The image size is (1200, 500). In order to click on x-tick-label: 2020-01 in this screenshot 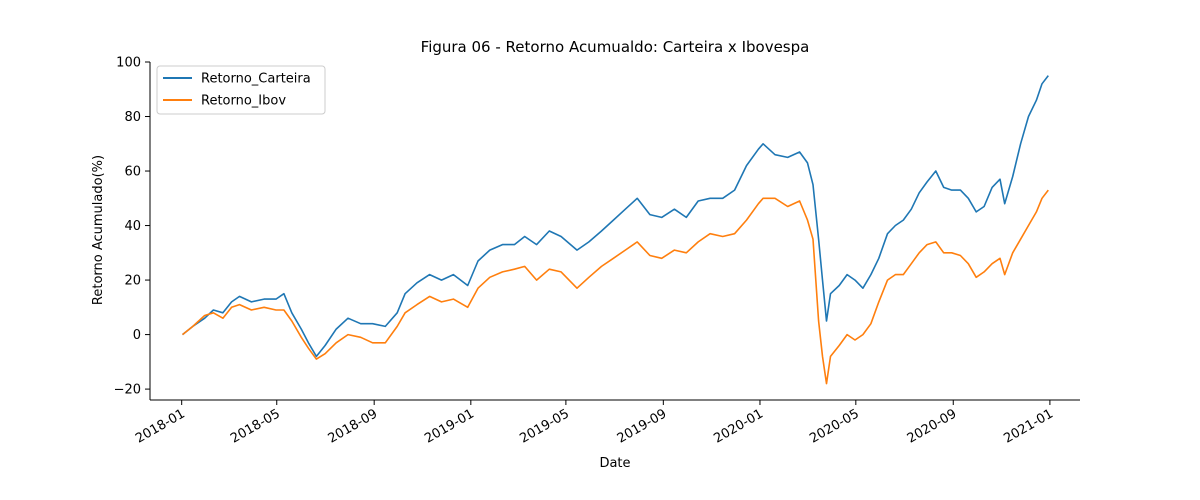, I will do `click(738, 426)`.